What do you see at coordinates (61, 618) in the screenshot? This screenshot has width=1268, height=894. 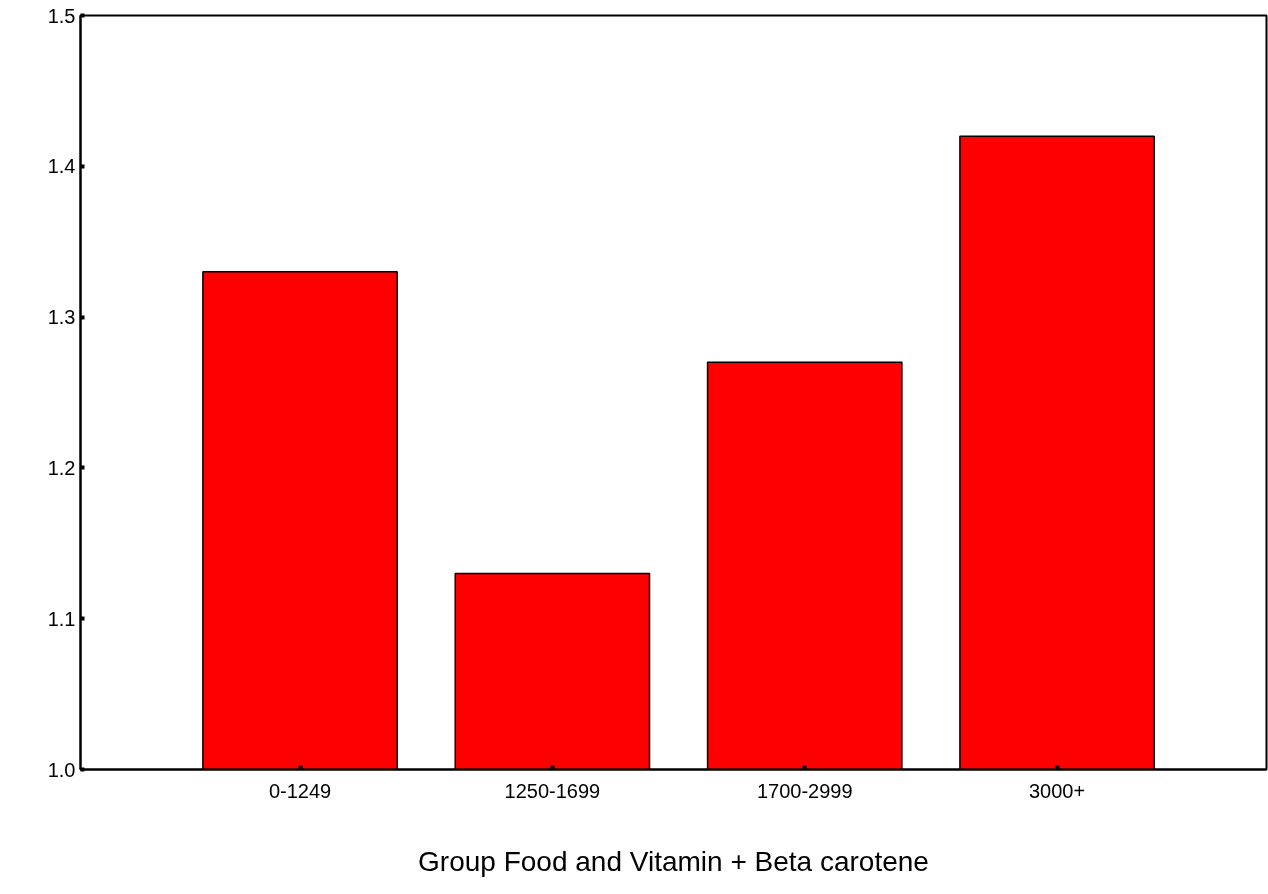 I see `y-tick-label: 1.1` at bounding box center [61, 618].